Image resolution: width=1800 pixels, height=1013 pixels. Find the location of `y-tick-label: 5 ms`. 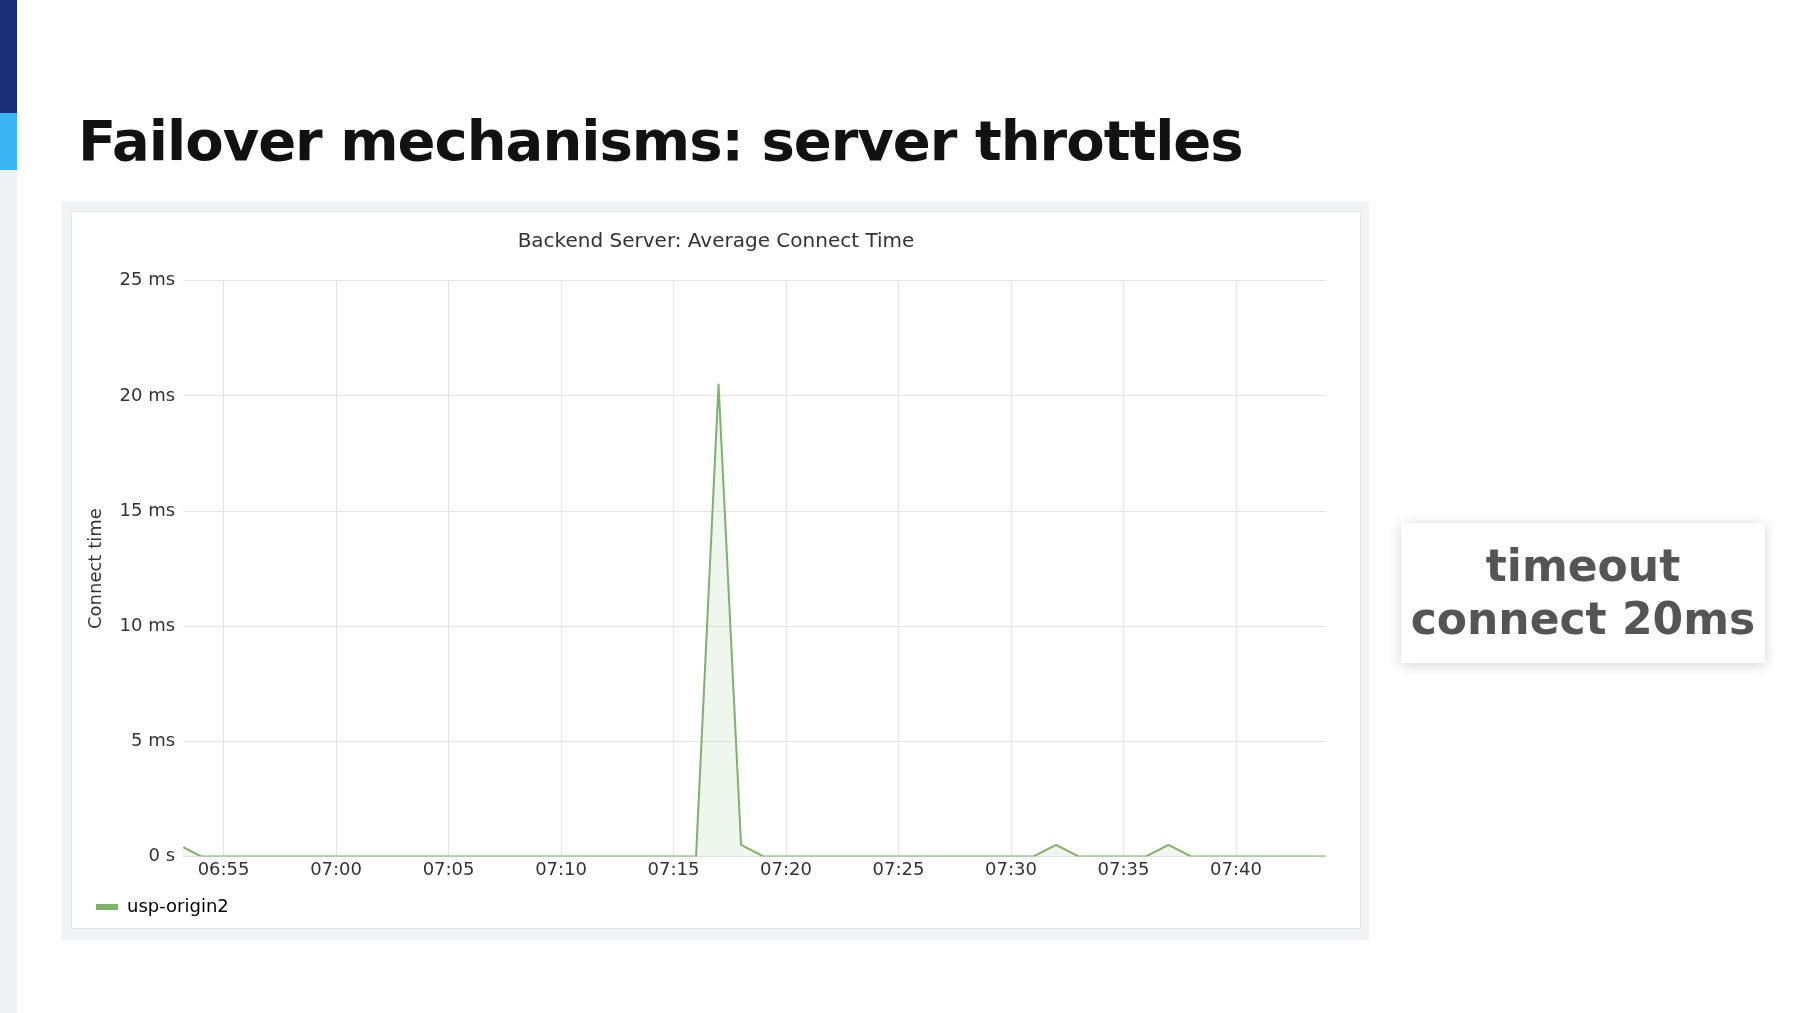

y-tick-label: 5 ms is located at coordinates (153, 739).